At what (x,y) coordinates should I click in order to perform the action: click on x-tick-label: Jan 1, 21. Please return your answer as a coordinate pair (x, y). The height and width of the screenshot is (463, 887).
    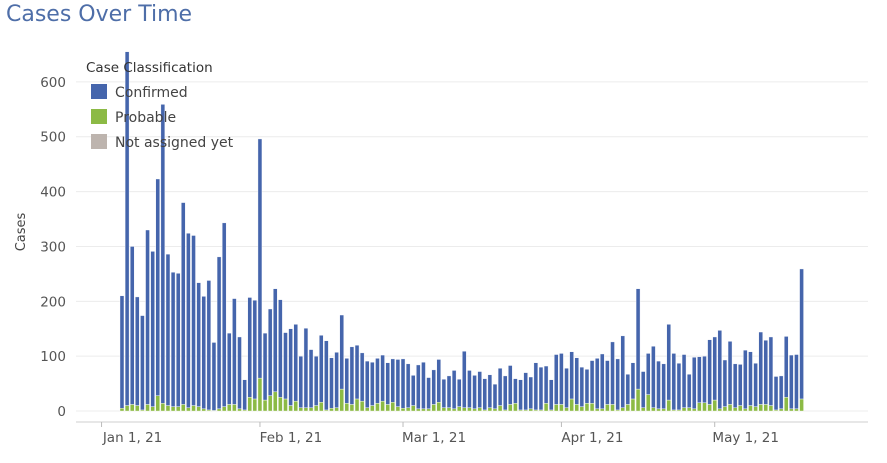
    Looking at the image, I should click on (132, 438).